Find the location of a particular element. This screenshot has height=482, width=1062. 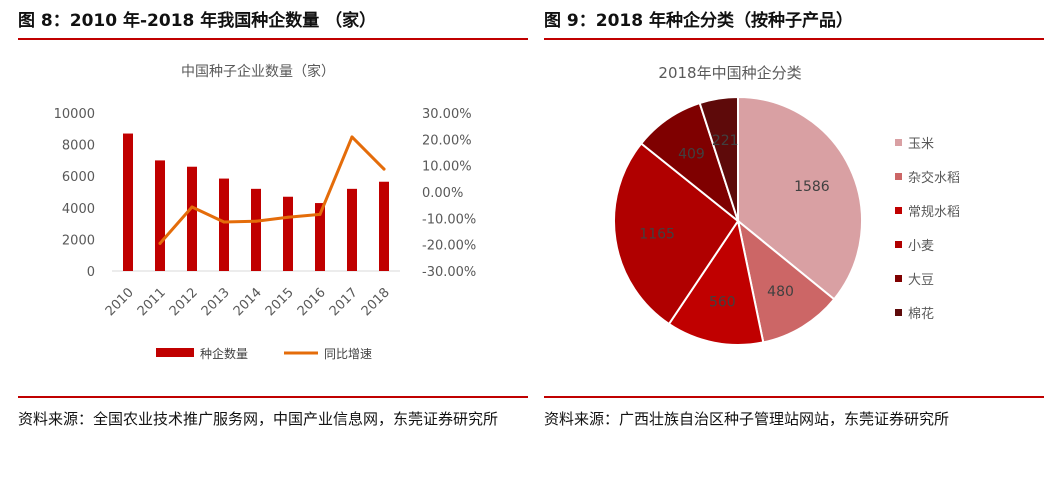

growth-point-2018 is located at coordinates (384, 169).